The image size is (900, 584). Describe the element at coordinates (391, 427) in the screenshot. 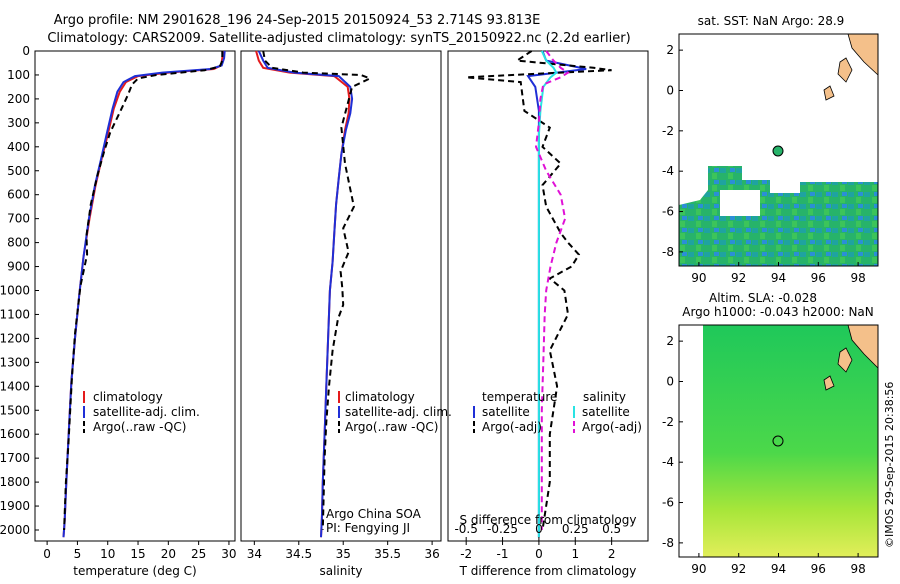

I see `legend-argo-label-2: Argo(..raw -QC)` at that location.